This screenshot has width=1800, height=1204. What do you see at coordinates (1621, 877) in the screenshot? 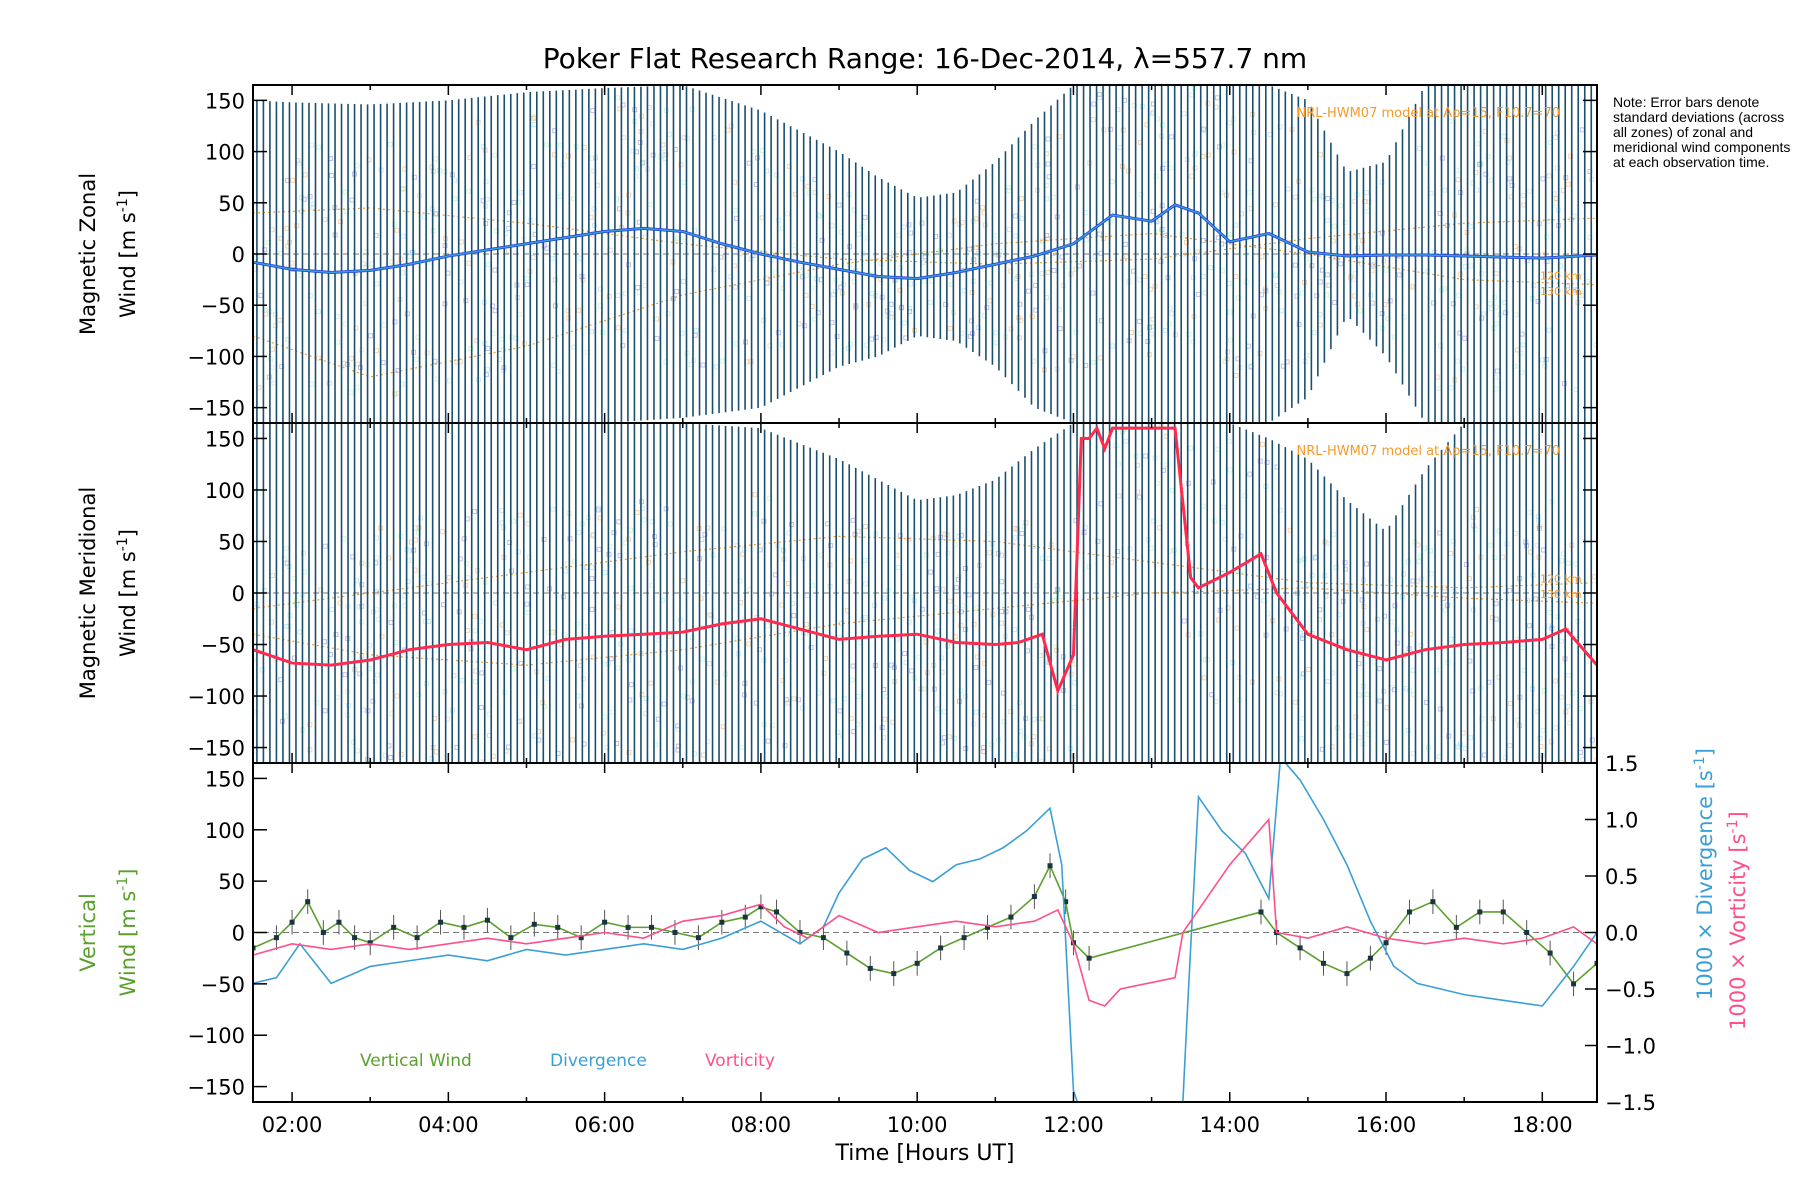
I see `right-axis-tick-label: 0.5` at bounding box center [1621, 877].